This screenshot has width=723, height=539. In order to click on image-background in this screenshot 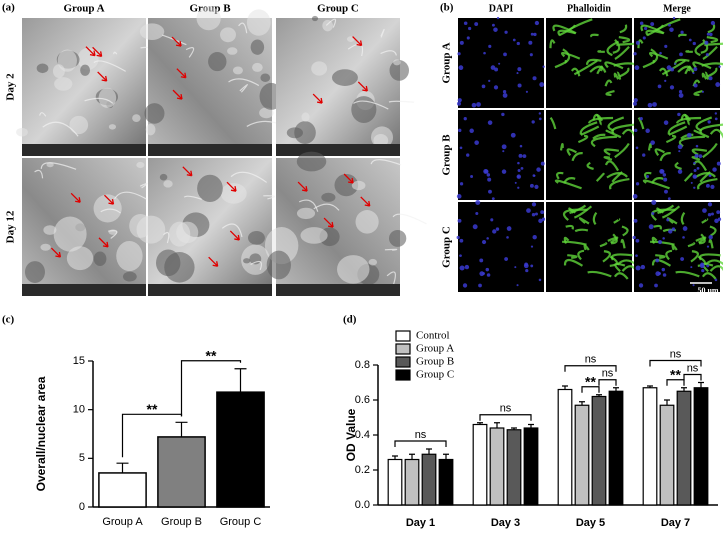, I will do `click(677, 247)`.